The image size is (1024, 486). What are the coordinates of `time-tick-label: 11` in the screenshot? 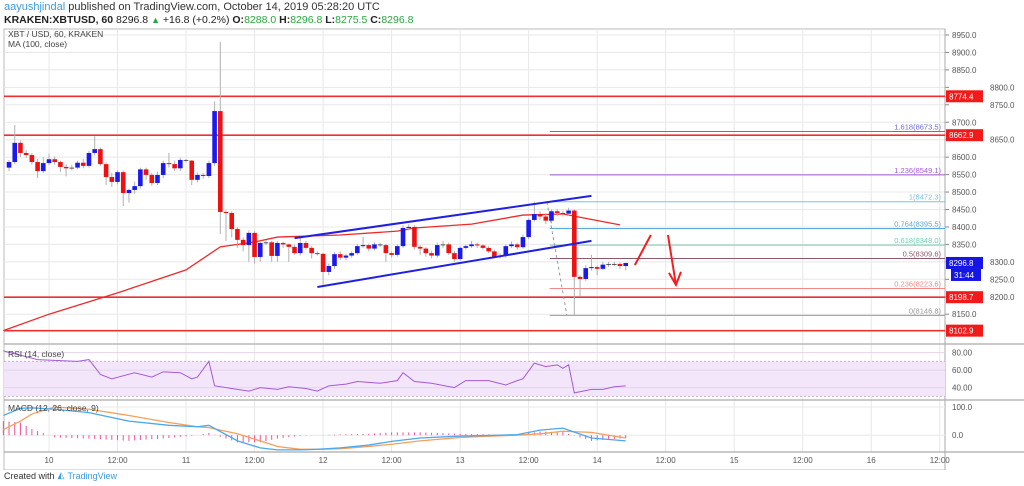 It's located at (186, 460).